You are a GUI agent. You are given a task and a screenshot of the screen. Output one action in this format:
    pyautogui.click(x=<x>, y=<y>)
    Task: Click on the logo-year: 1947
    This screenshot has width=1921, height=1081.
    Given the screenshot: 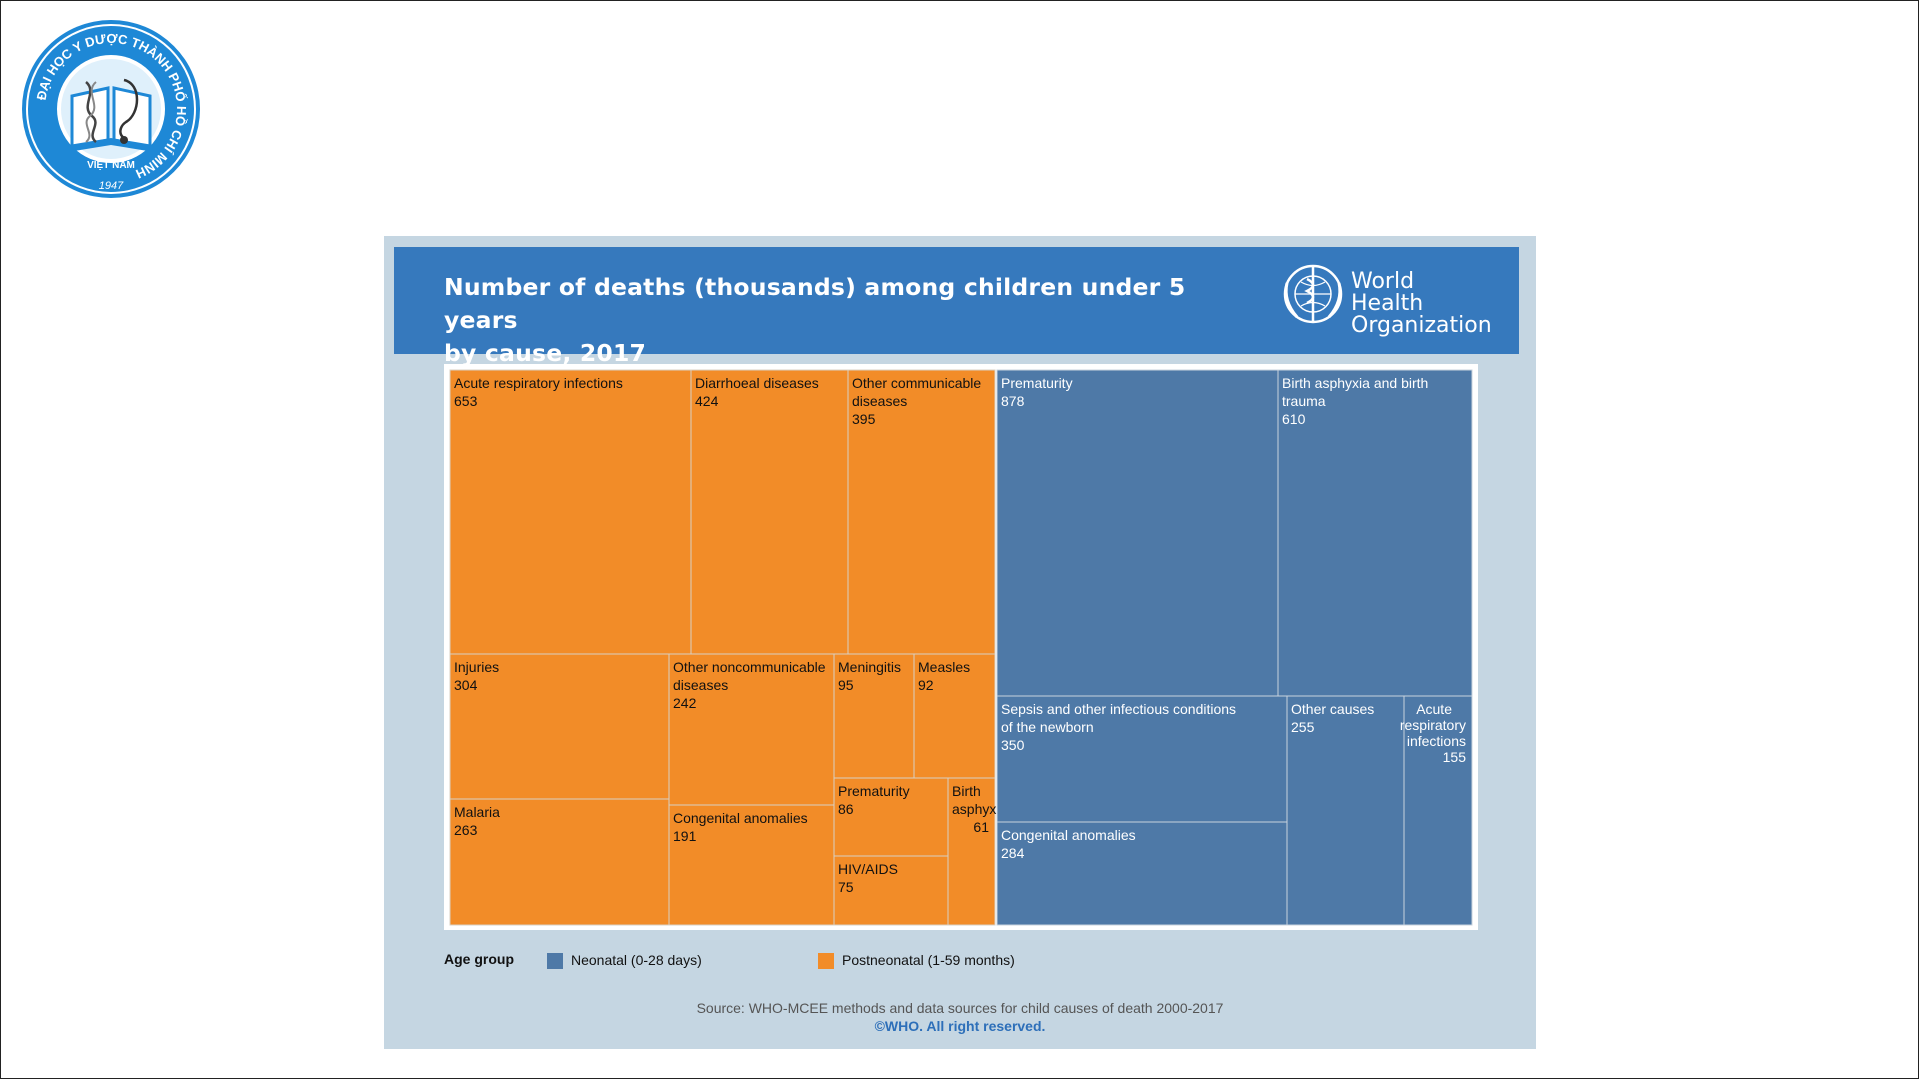 What is the action you would take?
    pyautogui.click(x=111, y=186)
    